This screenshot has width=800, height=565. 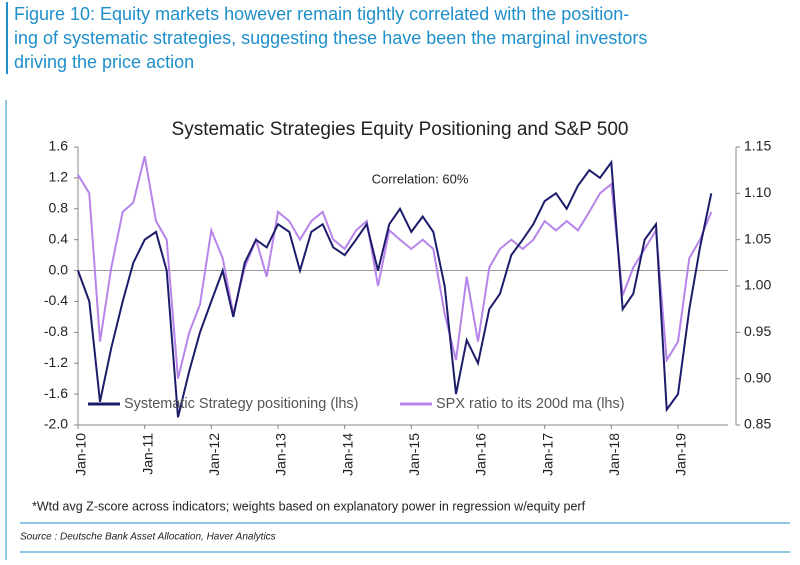 I want to click on x-tick-label: Jan-10, so click(x=81, y=454).